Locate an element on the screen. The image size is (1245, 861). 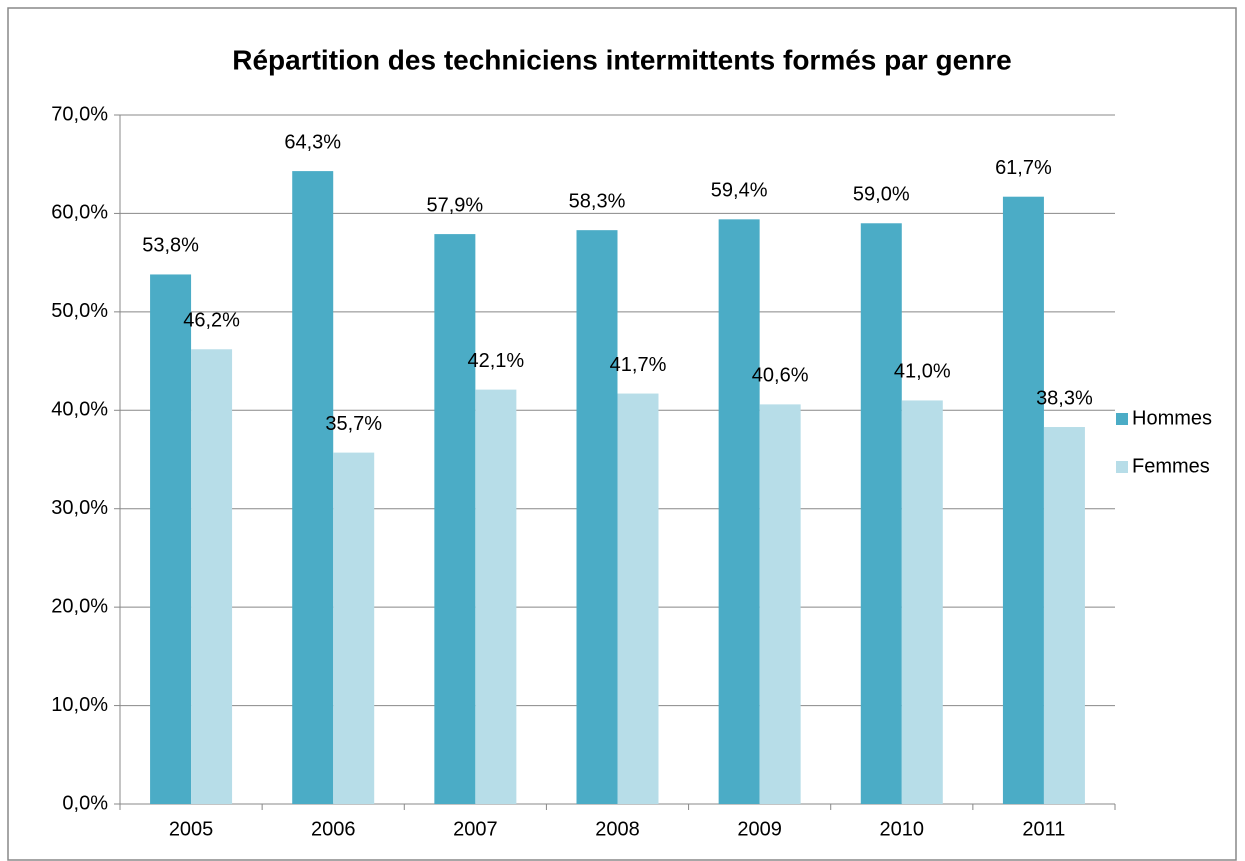
value-label: 42,1% is located at coordinates (495, 361).